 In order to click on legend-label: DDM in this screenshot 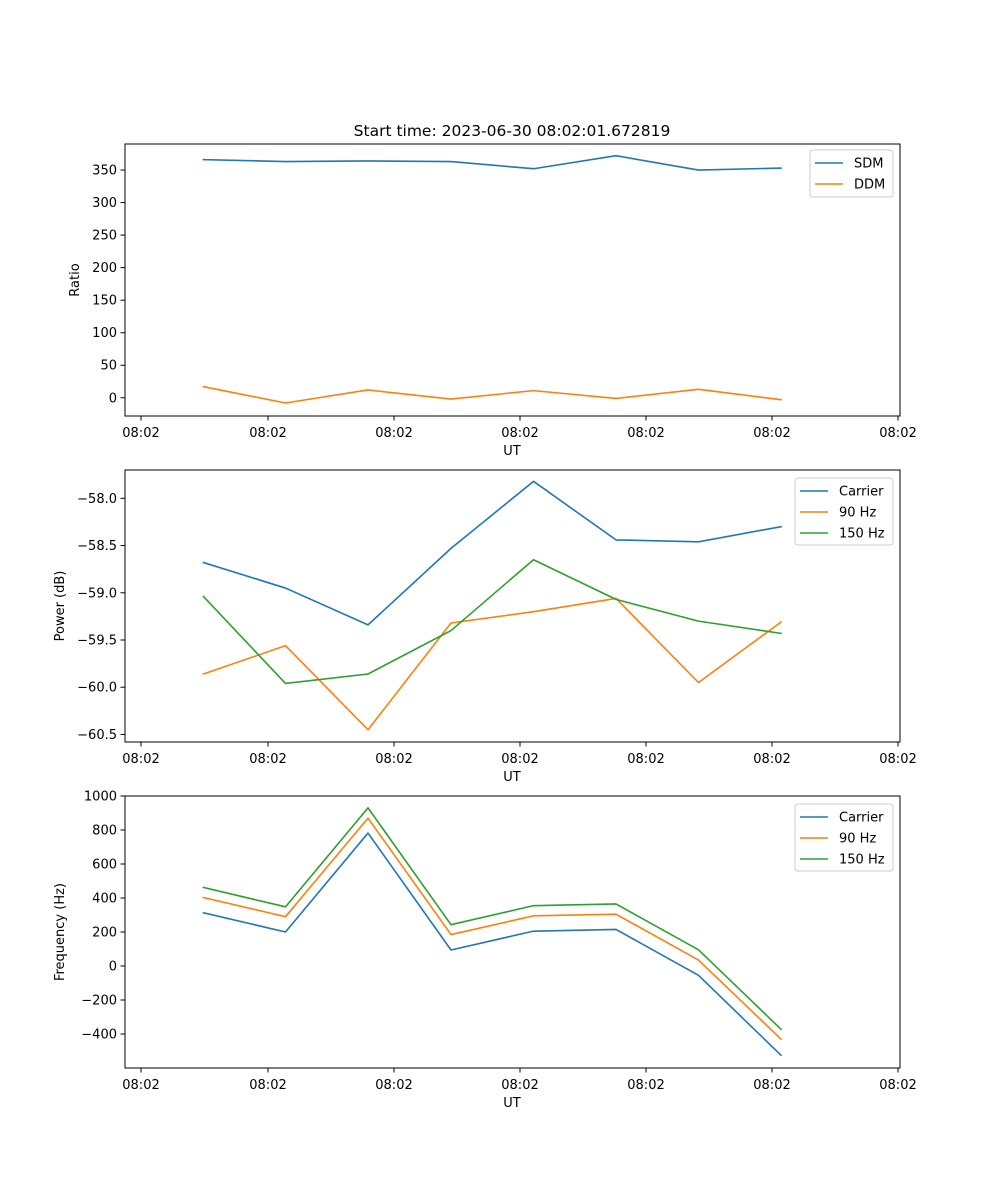, I will do `click(869, 185)`.